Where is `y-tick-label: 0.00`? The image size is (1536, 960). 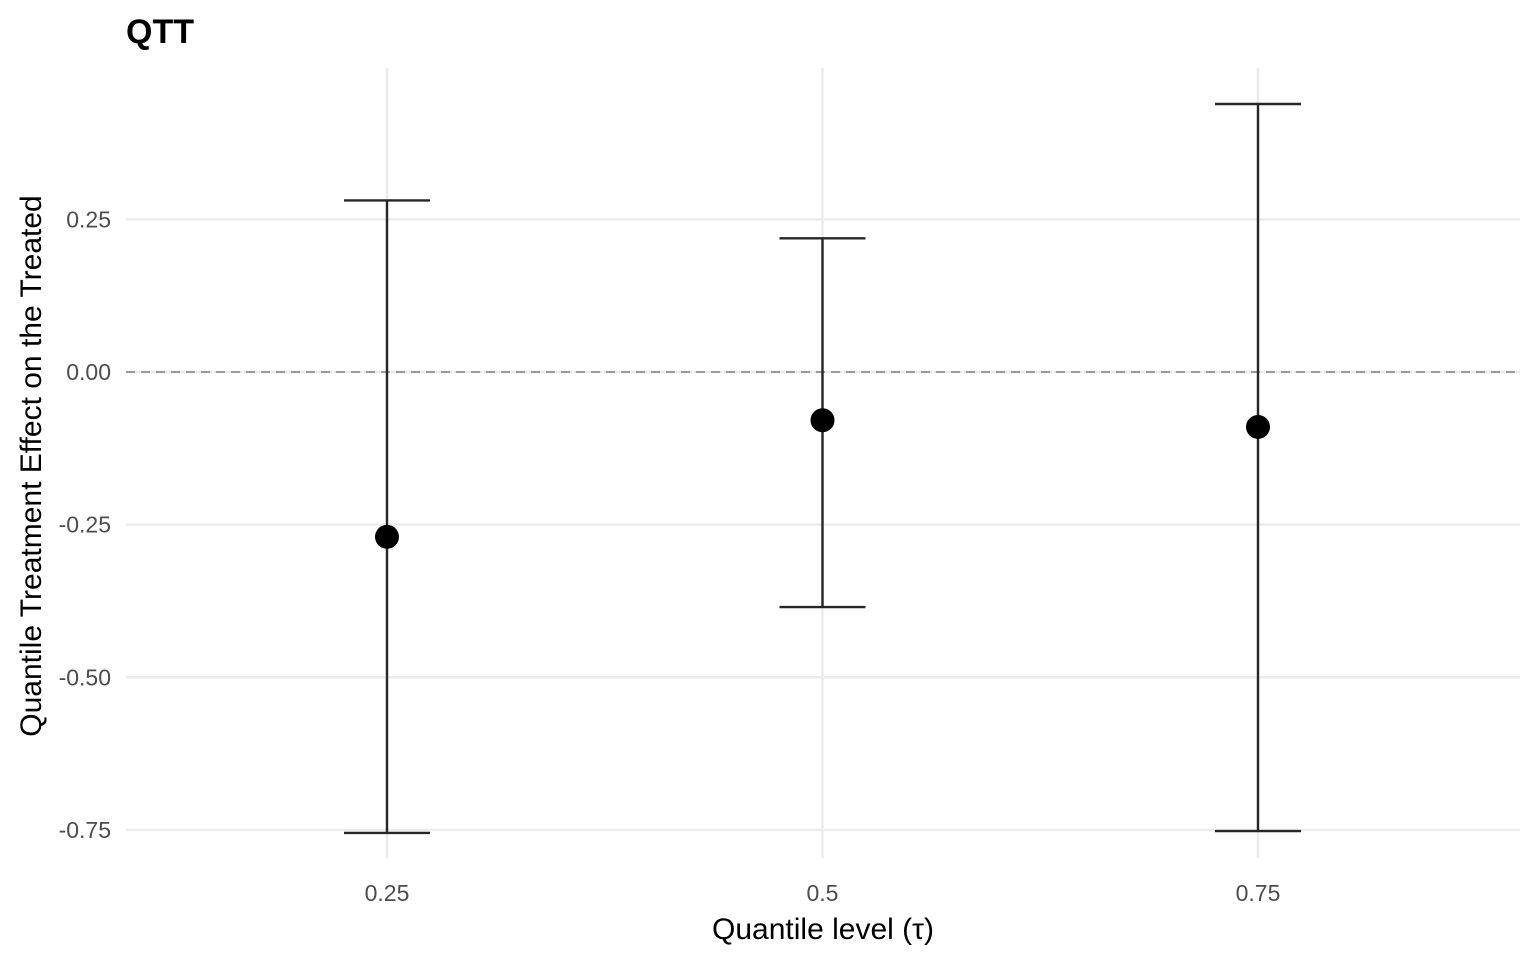
y-tick-label: 0.00 is located at coordinates (88, 372).